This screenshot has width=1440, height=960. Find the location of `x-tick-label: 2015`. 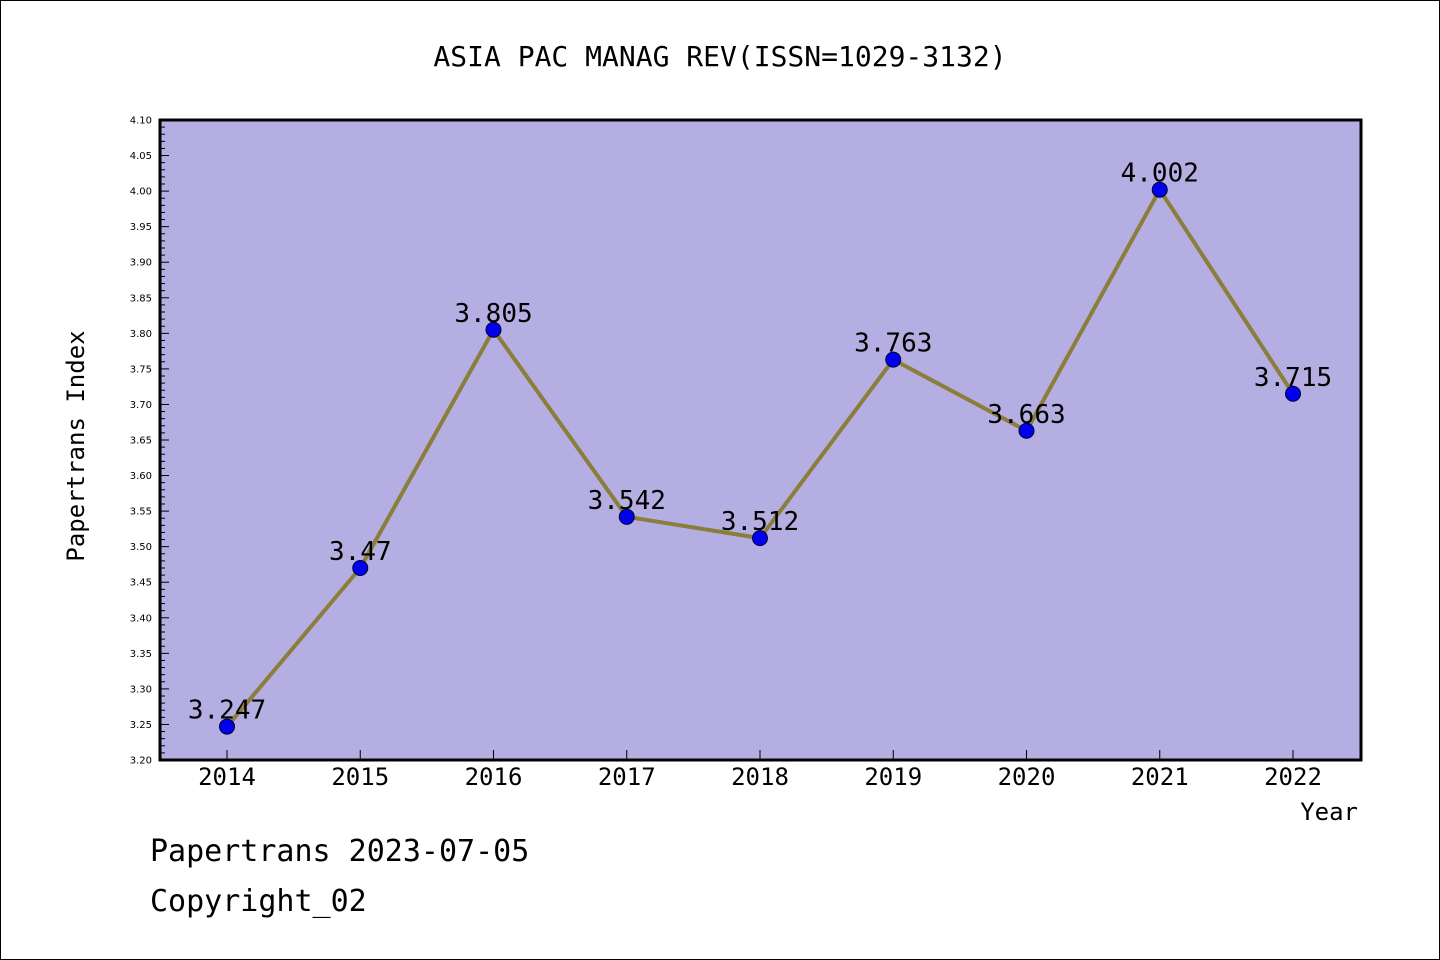

x-tick-label: 2015 is located at coordinates (360, 777).